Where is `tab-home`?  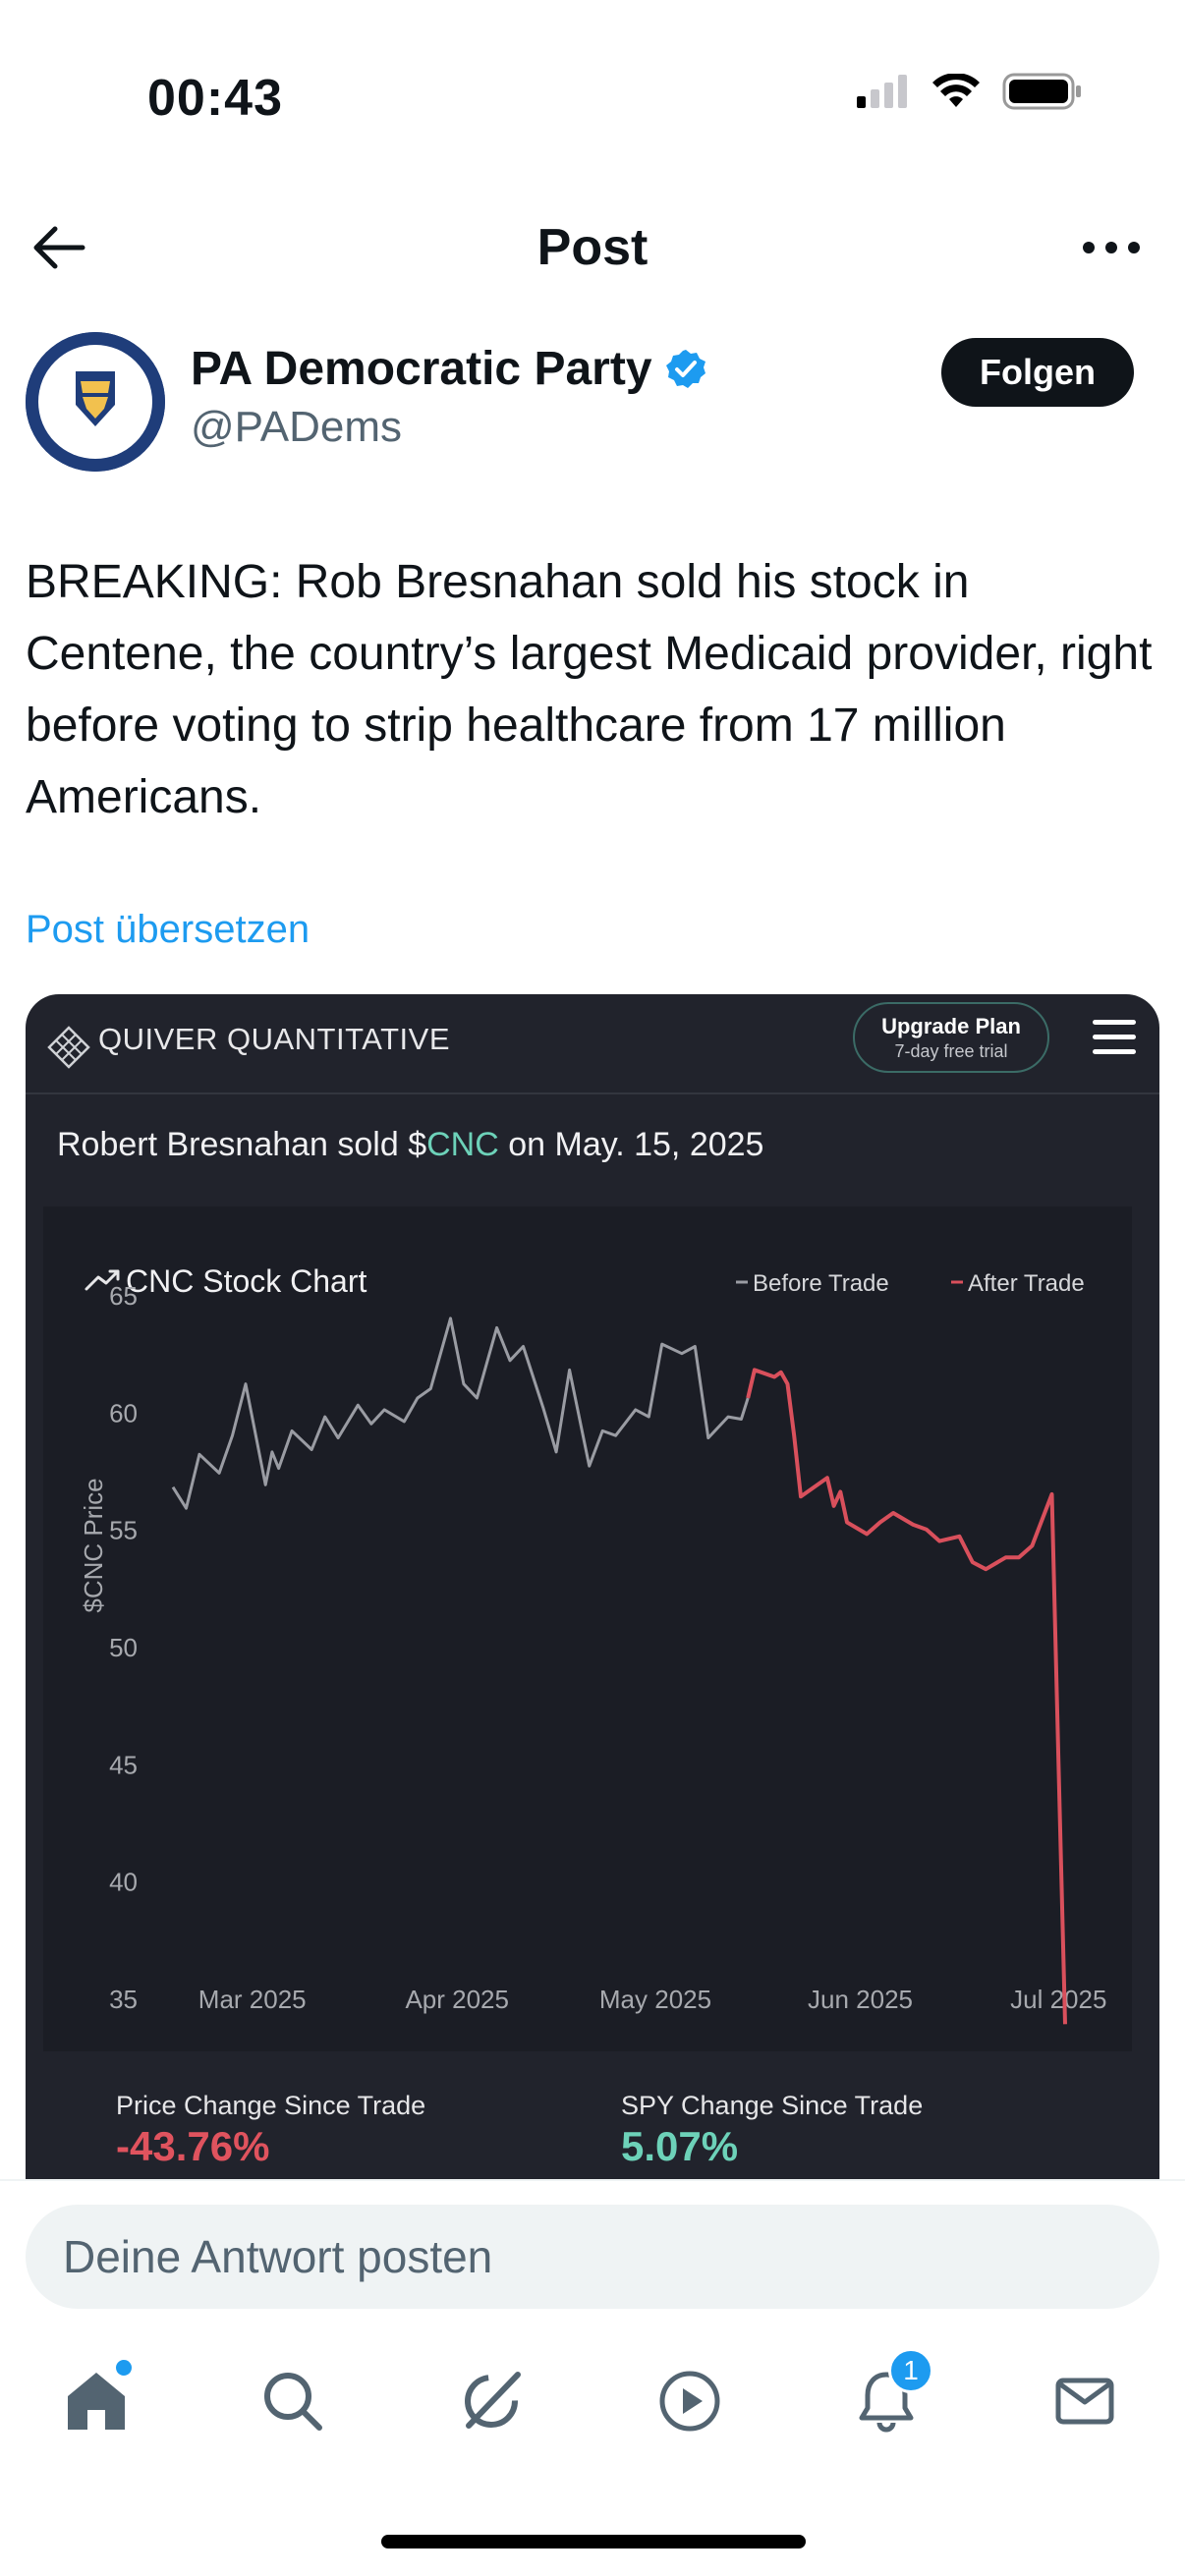
tab-home is located at coordinates (97, 2400).